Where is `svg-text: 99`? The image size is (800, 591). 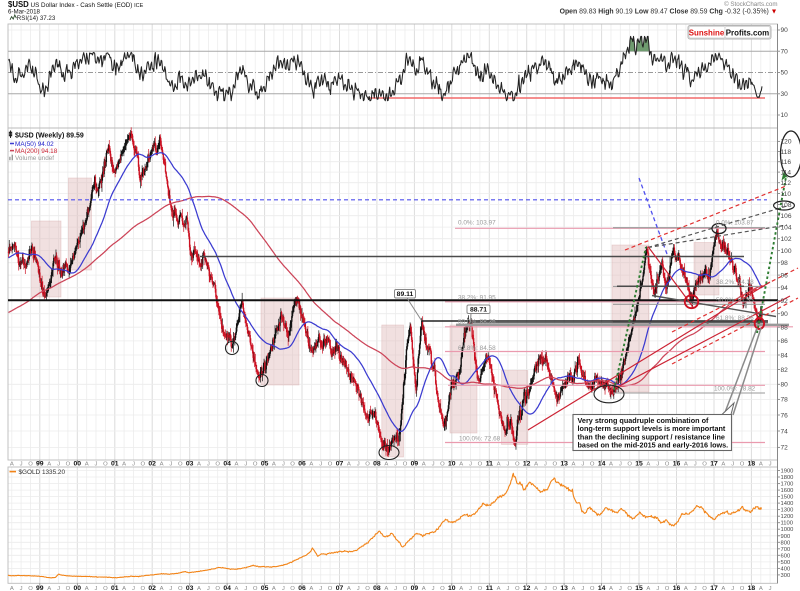 svg-text: 99 is located at coordinates (40, 588).